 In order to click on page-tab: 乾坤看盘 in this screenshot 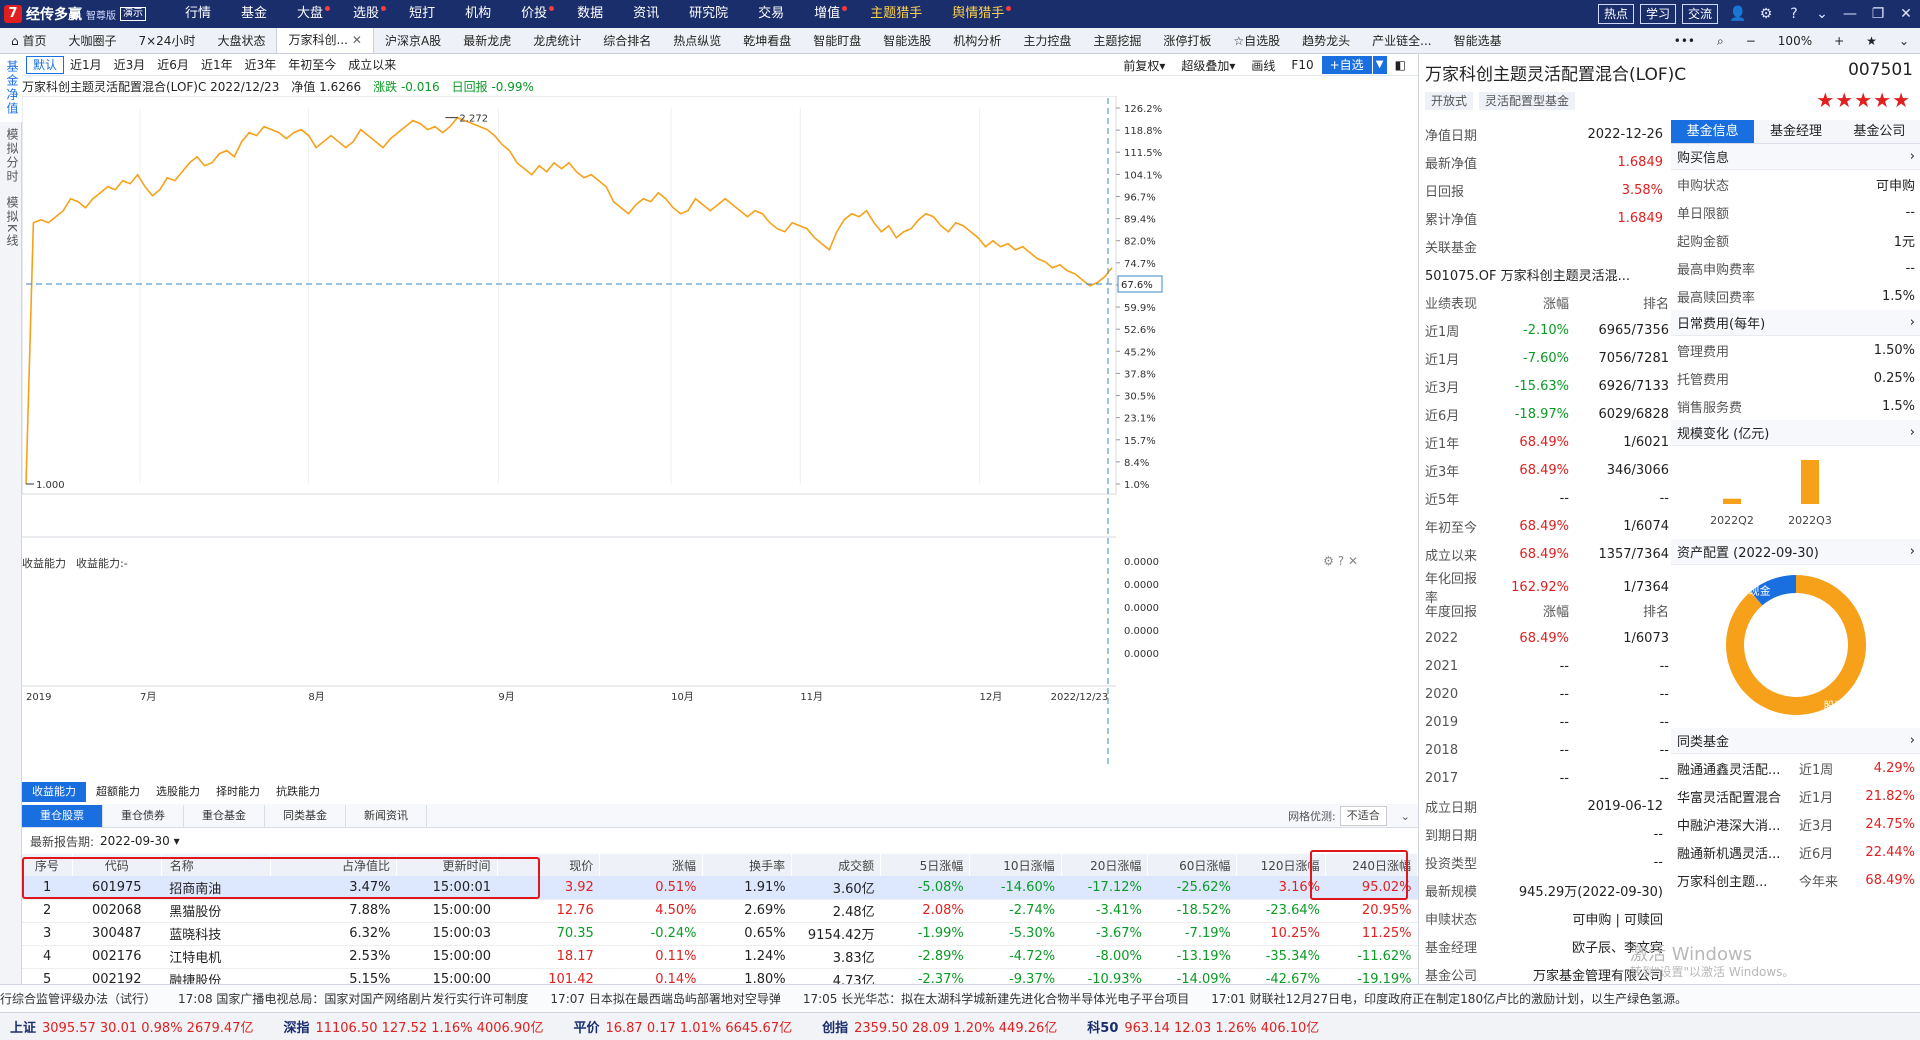, I will do `click(767, 41)`.